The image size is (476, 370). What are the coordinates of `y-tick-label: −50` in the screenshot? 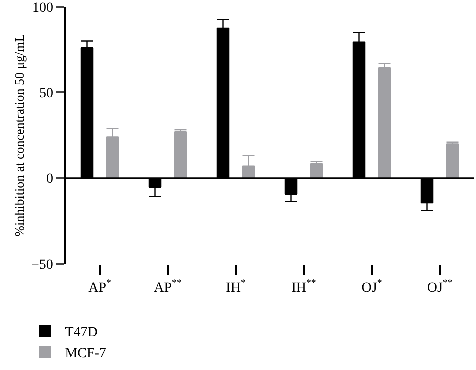 It's located at (43, 265).